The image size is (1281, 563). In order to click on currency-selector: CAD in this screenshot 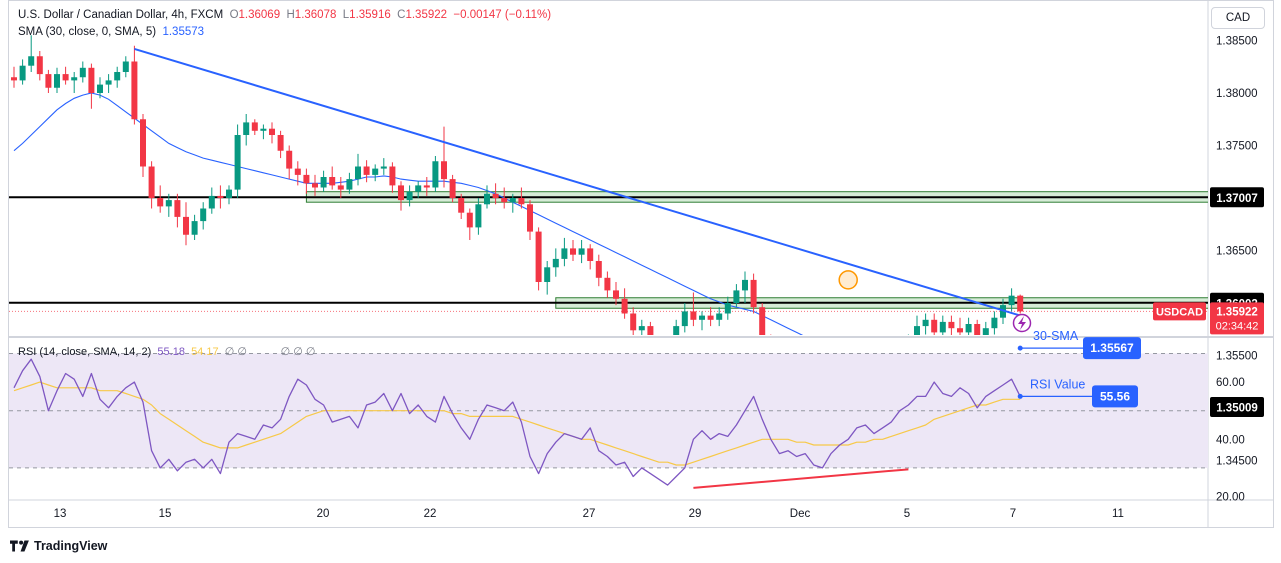, I will do `click(1238, 18)`.